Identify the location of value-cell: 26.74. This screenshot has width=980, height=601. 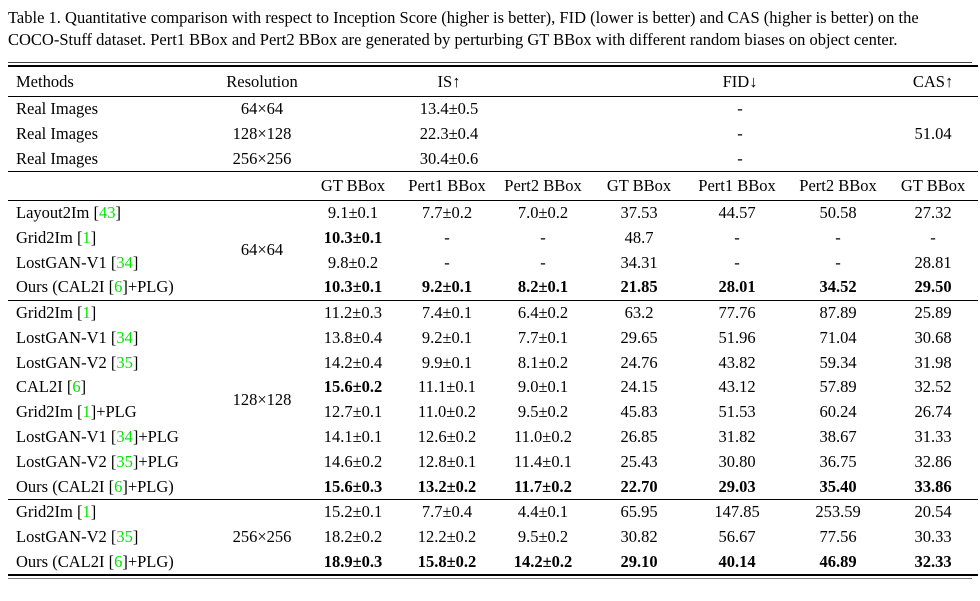
(933, 412).